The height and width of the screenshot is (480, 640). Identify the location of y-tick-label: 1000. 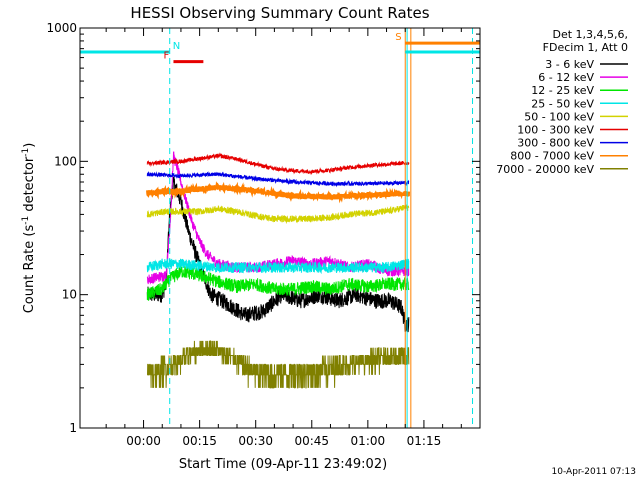
(61, 28).